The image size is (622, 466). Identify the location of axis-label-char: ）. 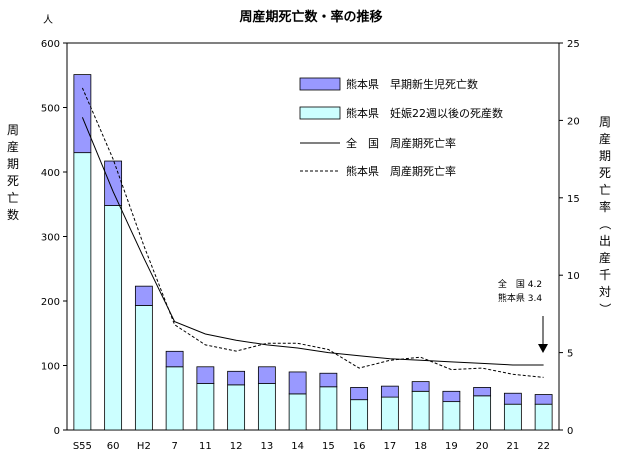
(605, 309).